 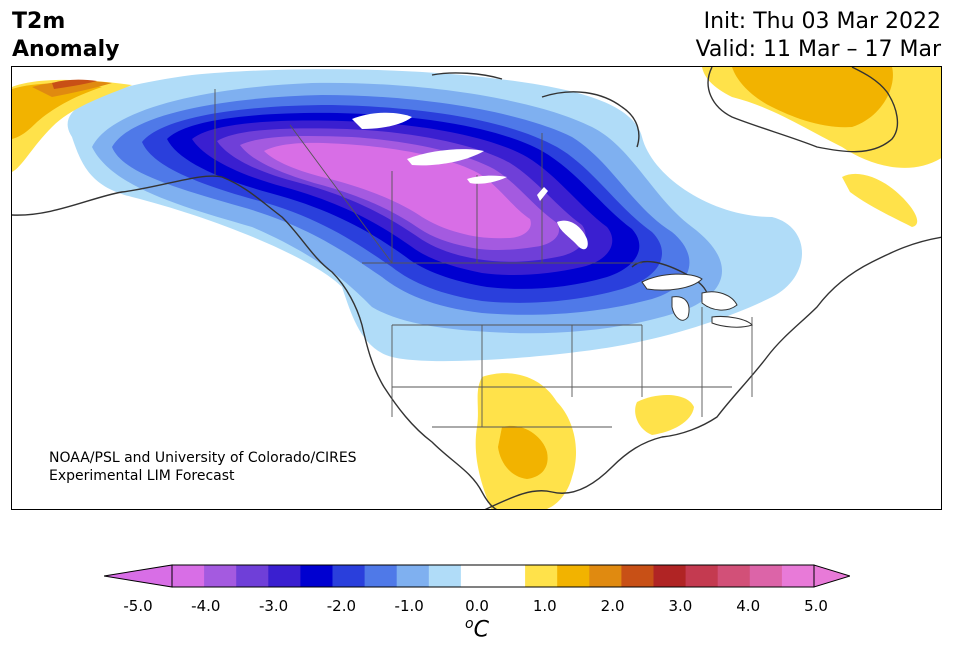 What do you see at coordinates (273, 606) in the screenshot?
I see `colorbar-tick-label: -3.0` at bounding box center [273, 606].